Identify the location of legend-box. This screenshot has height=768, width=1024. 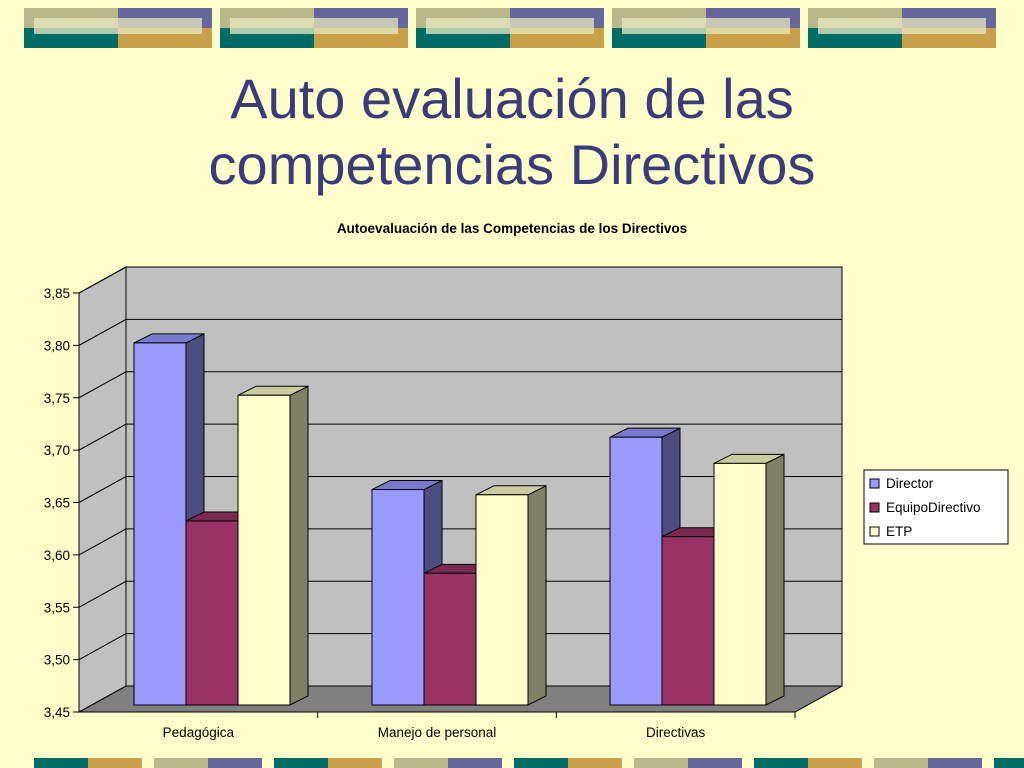
(936, 507).